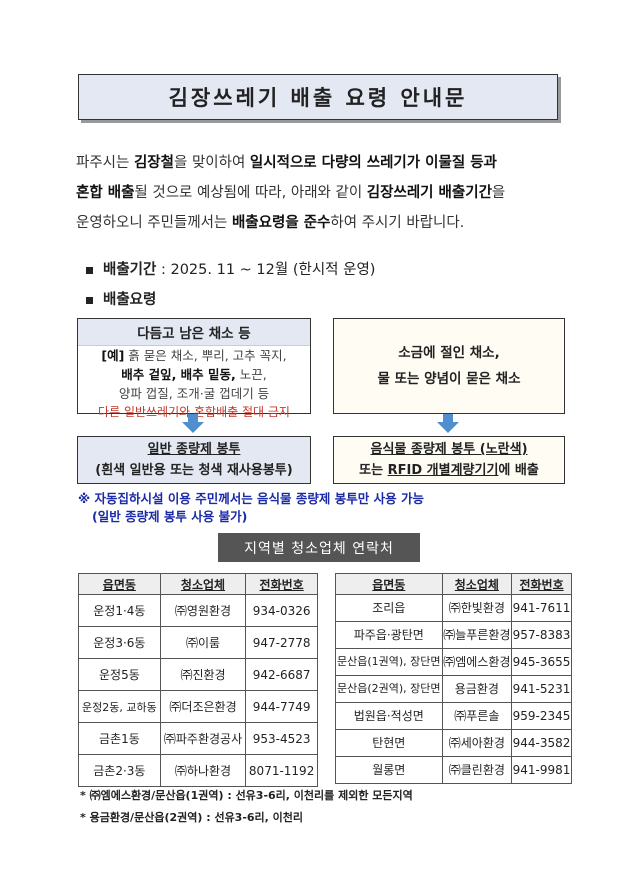 The width and height of the screenshot is (634, 896). Describe the element at coordinates (203, 738) in the screenshot. I see `company-cell: ㈜파주환경공사` at that location.